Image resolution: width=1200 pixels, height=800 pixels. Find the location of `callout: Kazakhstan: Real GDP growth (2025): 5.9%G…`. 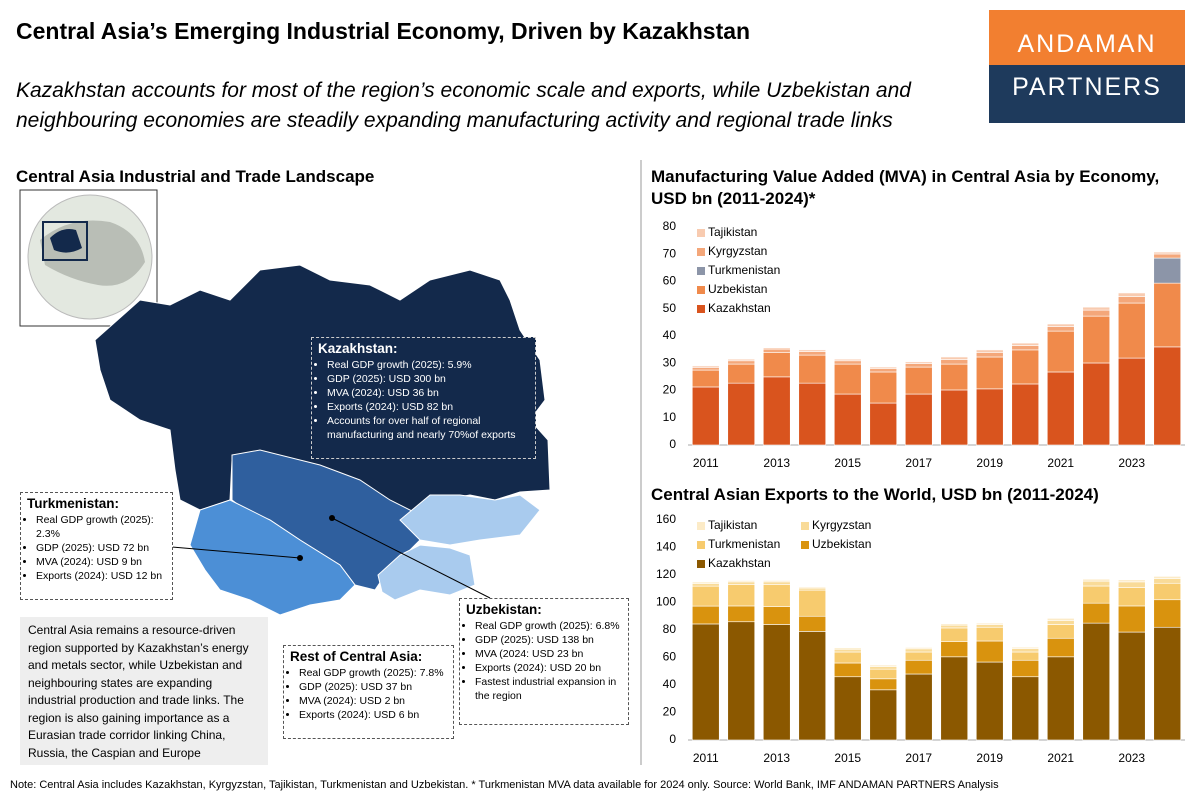

callout: Kazakhstan: Real GDP growth (2025): 5.9%G… is located at coordinates (423, 398).